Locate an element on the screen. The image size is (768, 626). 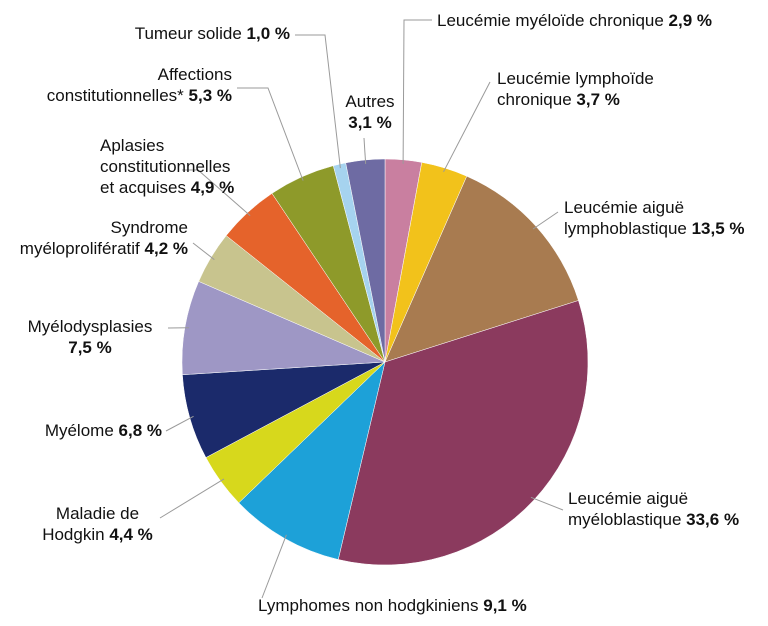
slice-value: 7,5 % is located at coordinates (90, 347).